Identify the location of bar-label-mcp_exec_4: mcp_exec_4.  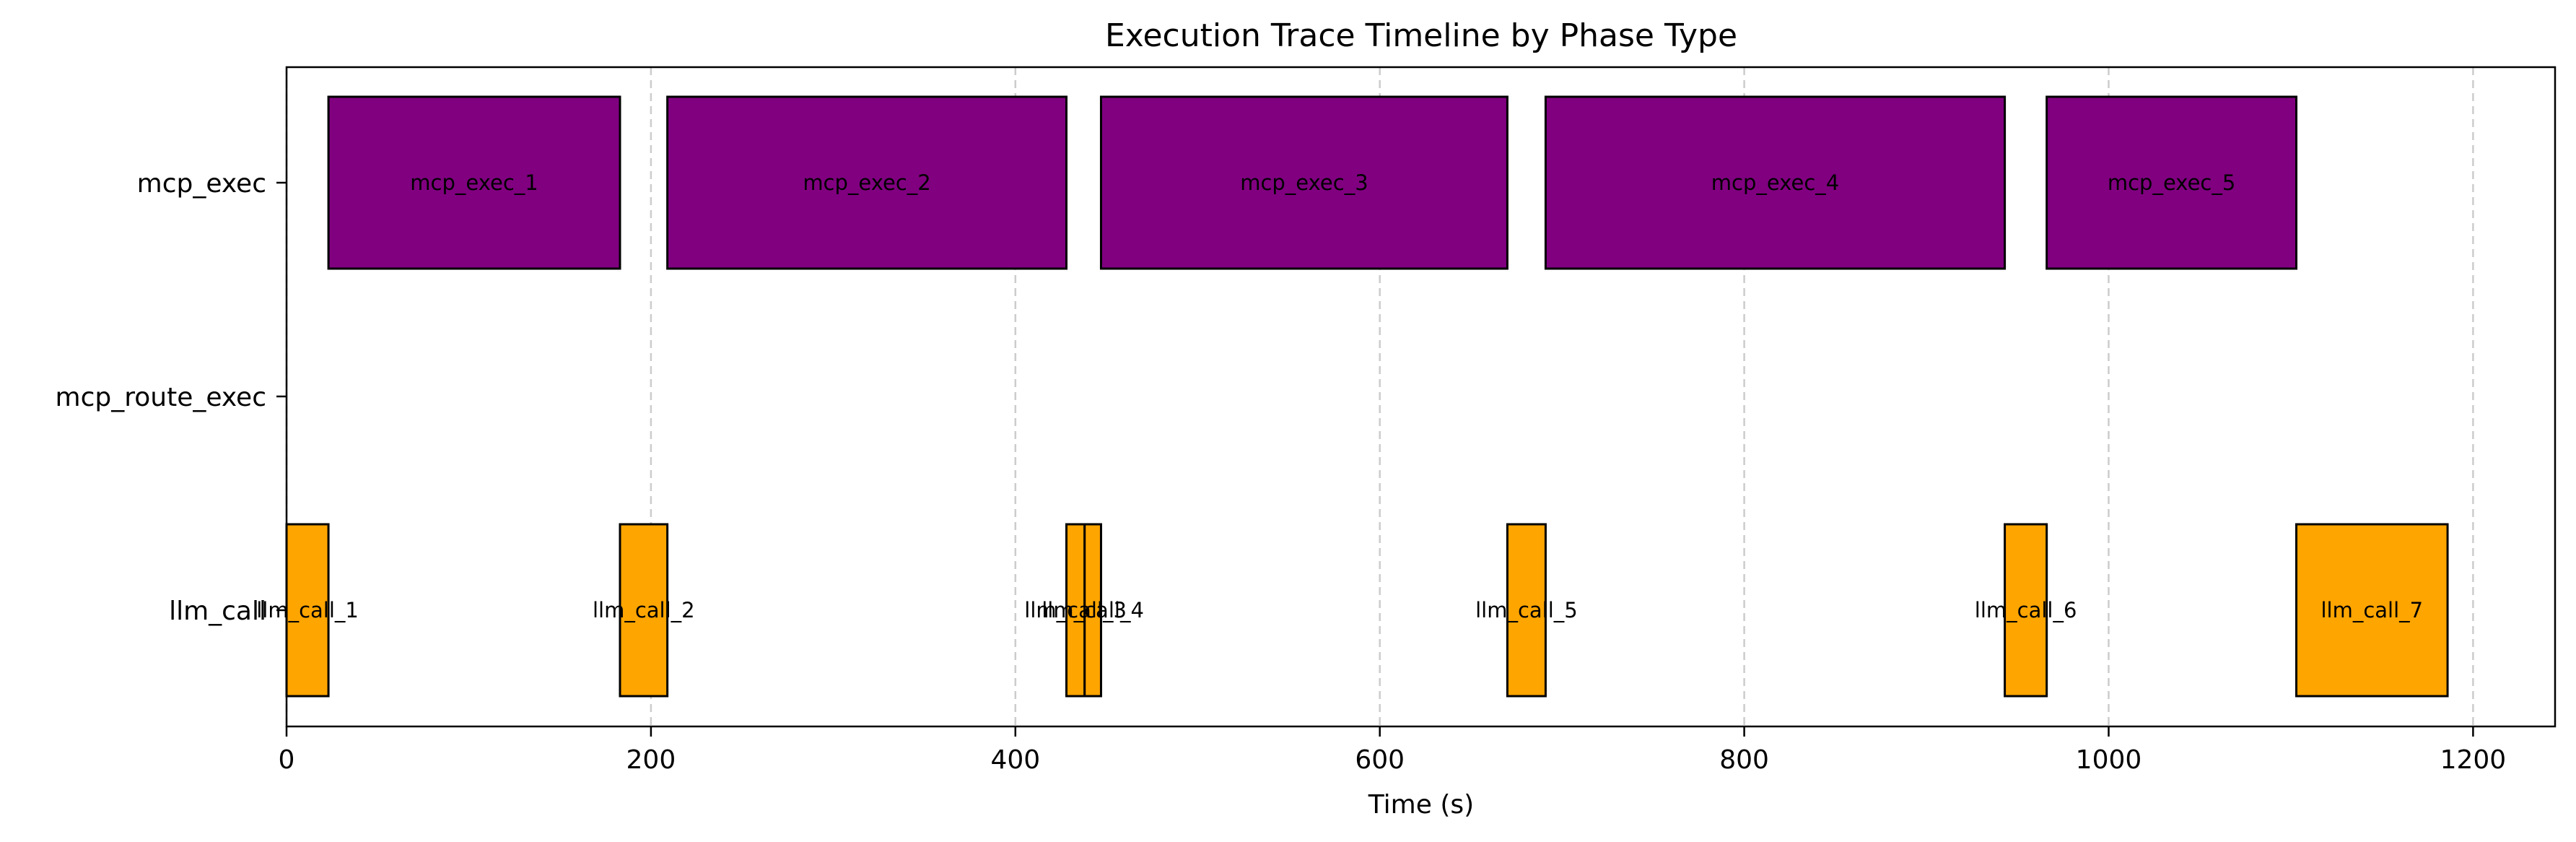
(1775, 182).